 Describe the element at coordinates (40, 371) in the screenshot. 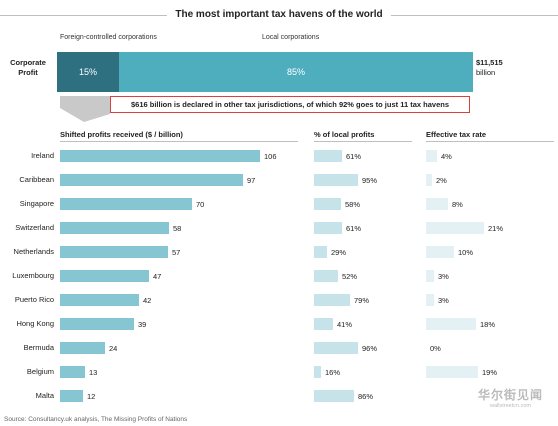

I see `row-label: Belgium` at that location.